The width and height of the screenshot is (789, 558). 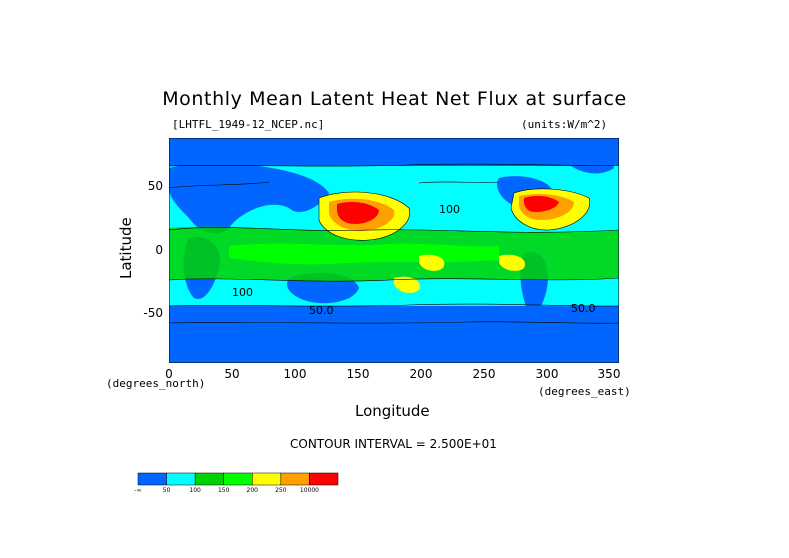 I want to click on colorbar-label: 250, so click(x=281, y=490).